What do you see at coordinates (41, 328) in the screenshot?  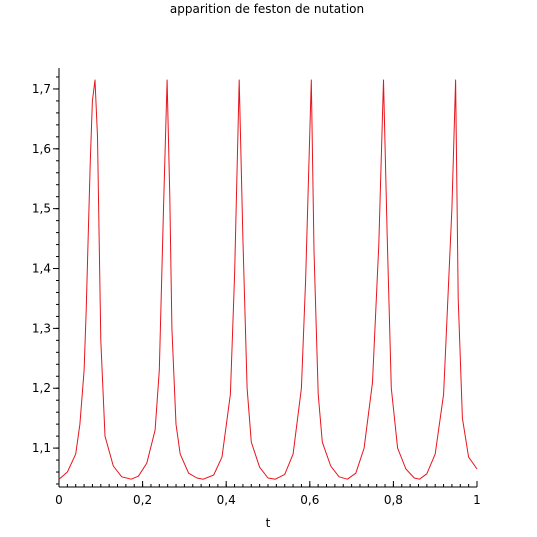 I see `y-tick-label: 1,3` at bounding box center [41, 328].